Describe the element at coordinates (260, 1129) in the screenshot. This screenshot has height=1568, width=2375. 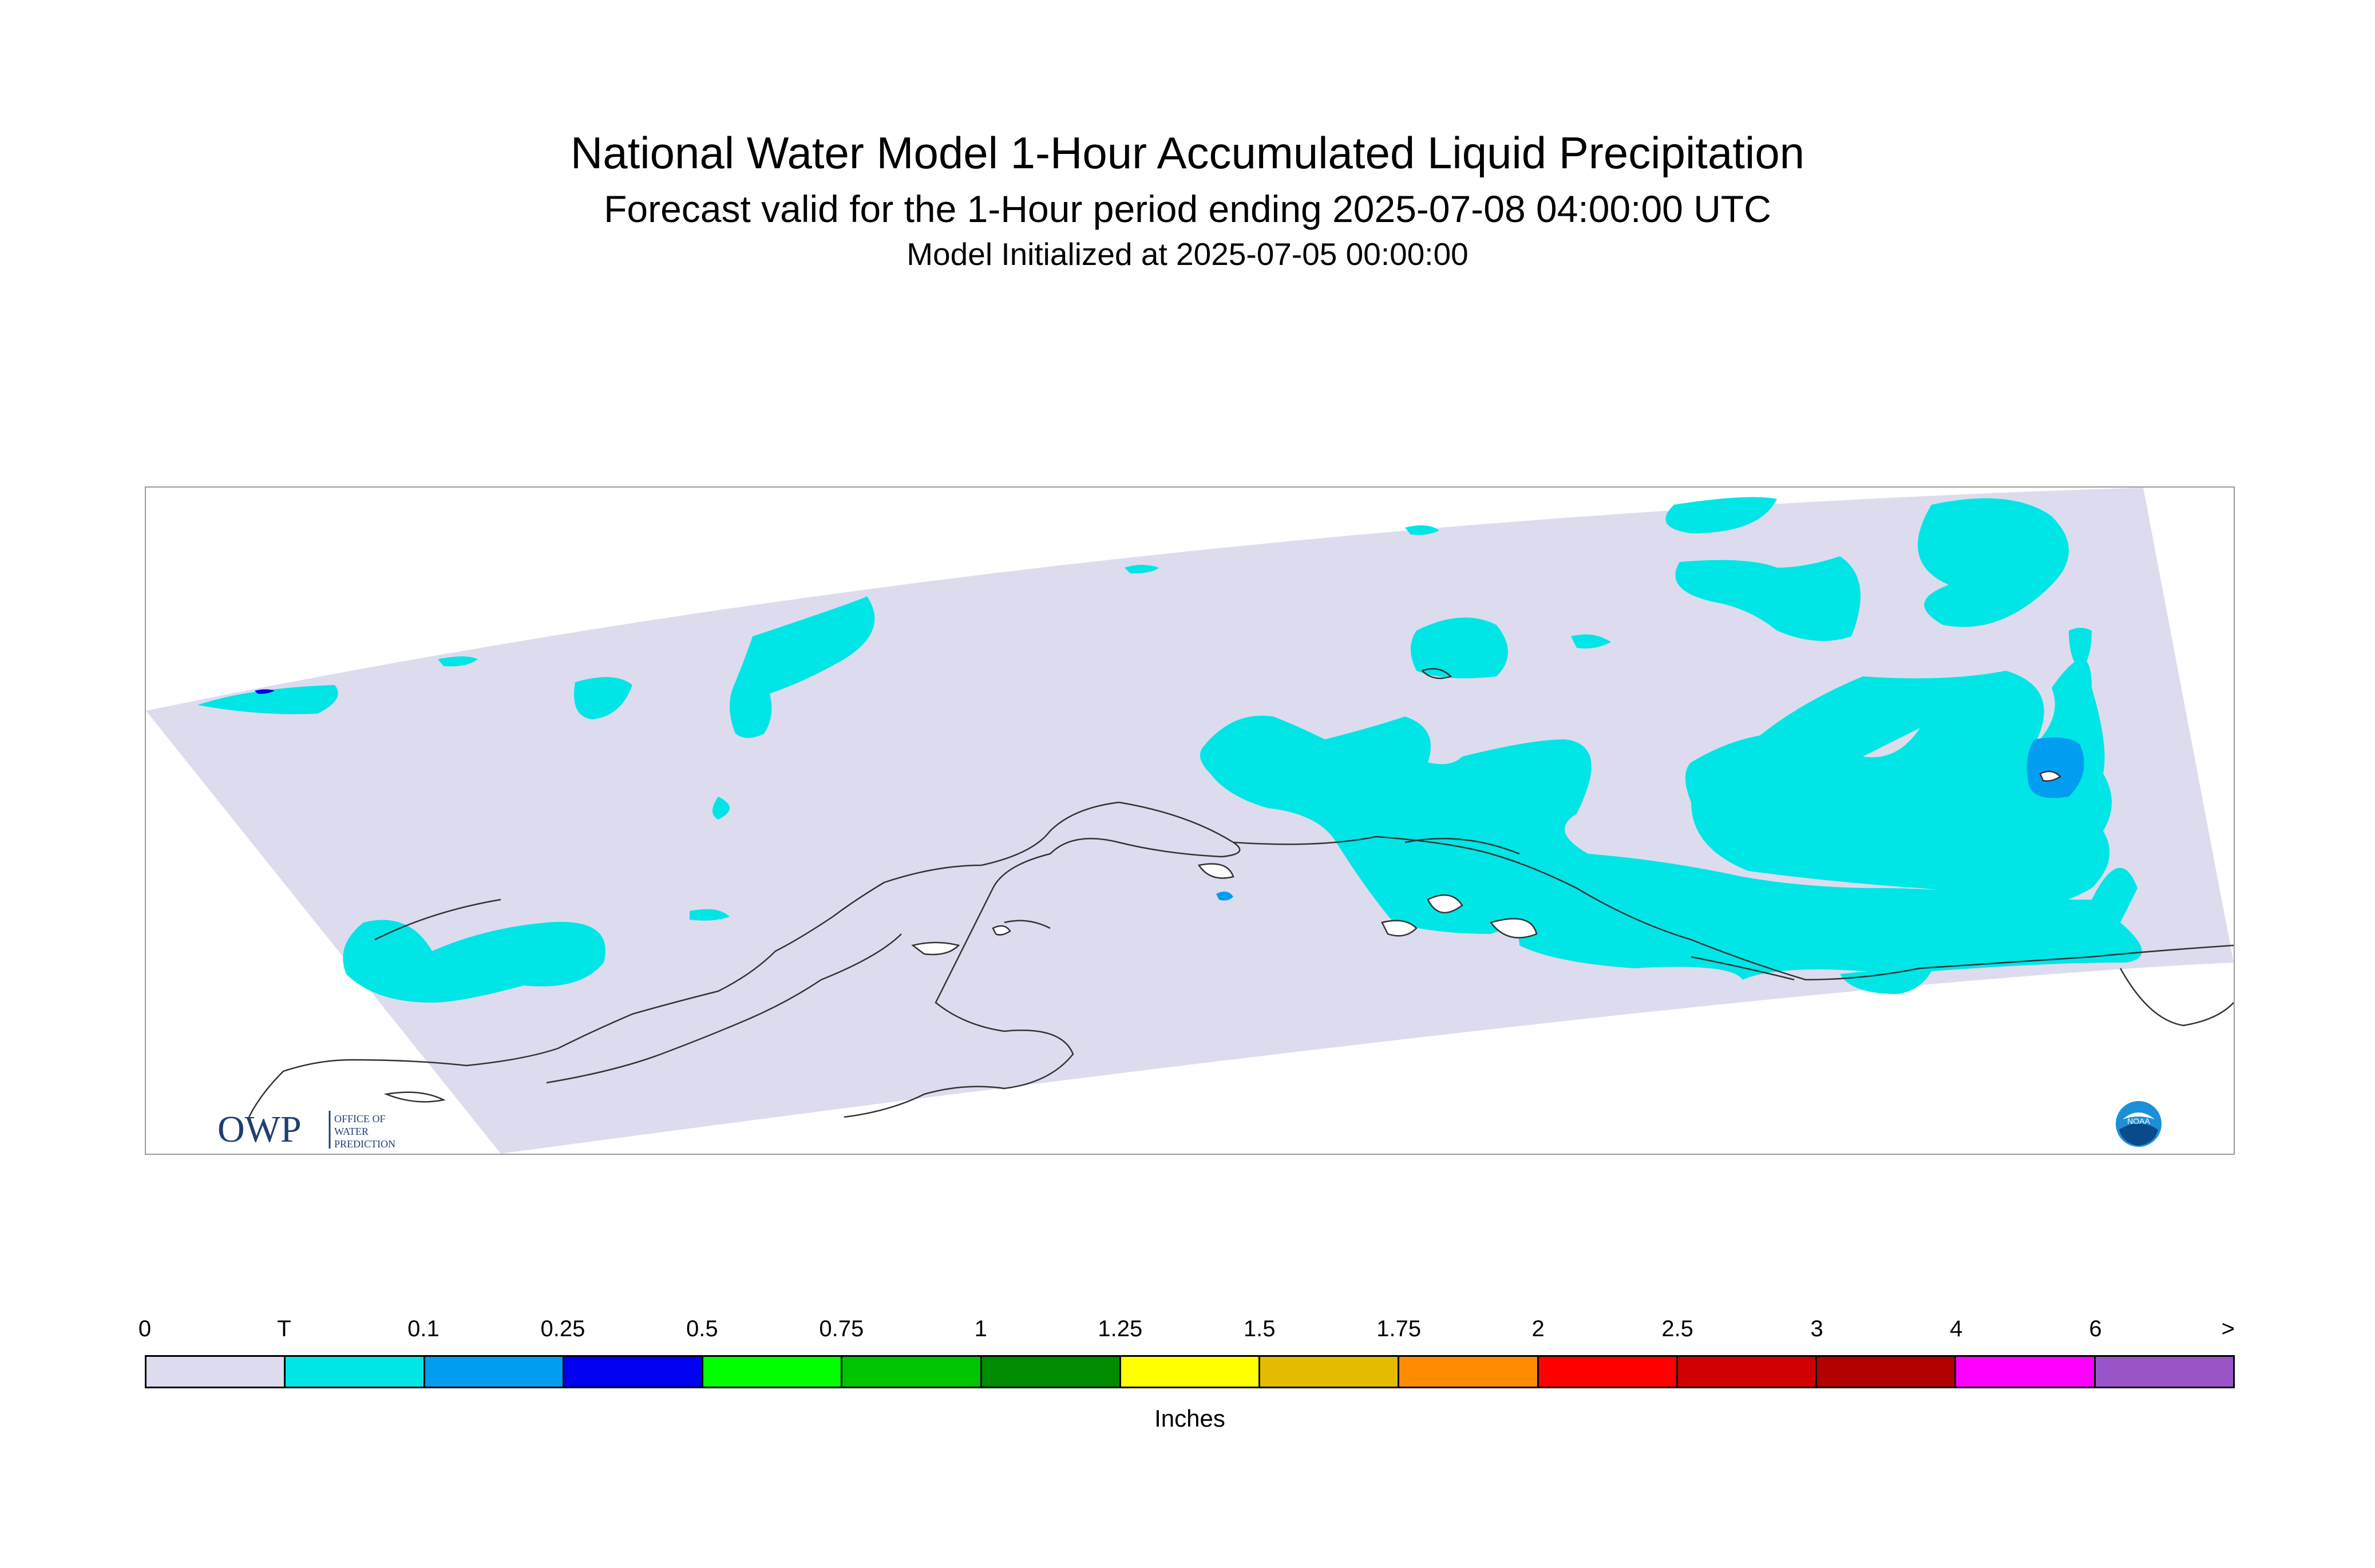
I see `owp-logo-mark: OWP` at that location.